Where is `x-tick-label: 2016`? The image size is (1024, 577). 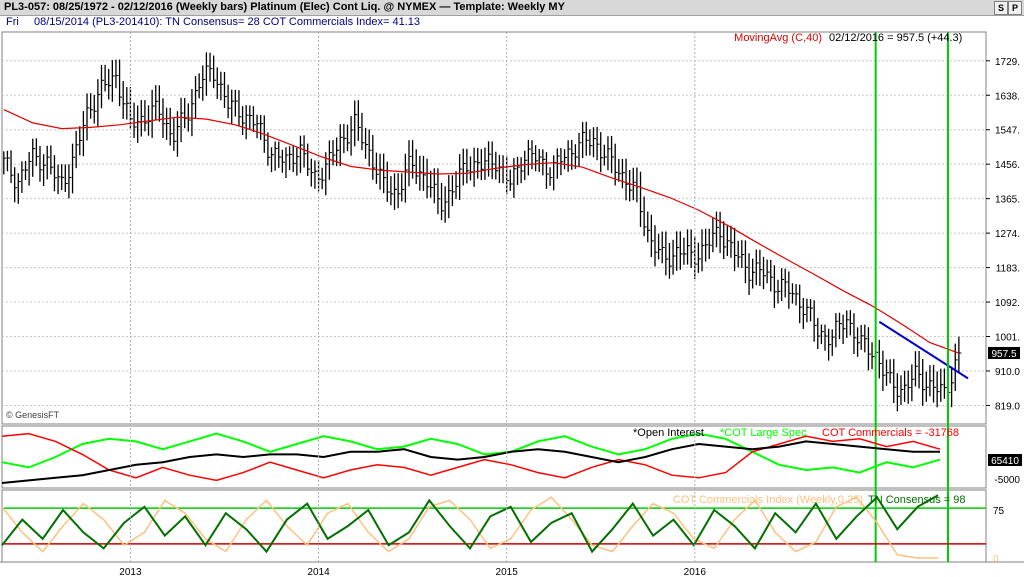
x-tick-label: 2016 is located at coordinates (695, 572).